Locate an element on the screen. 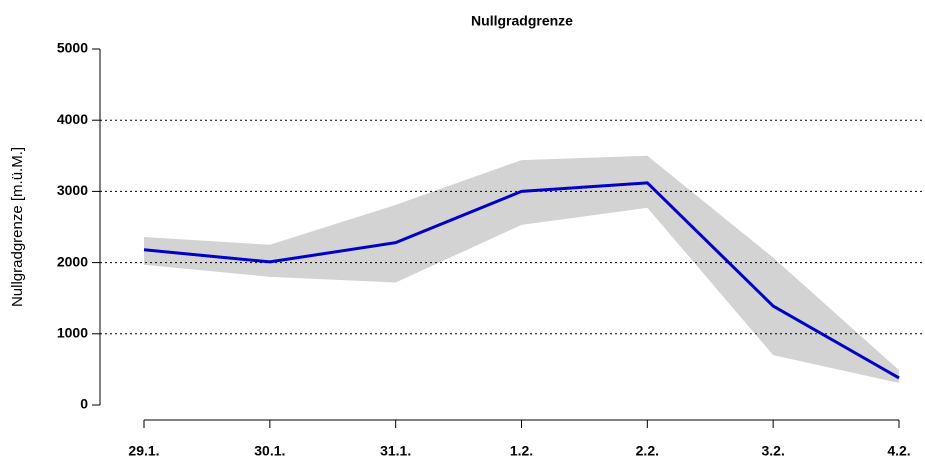 This screenshot has height=464, width=925. x-tick-label: 31.1. is located at coordinates (395, 451).